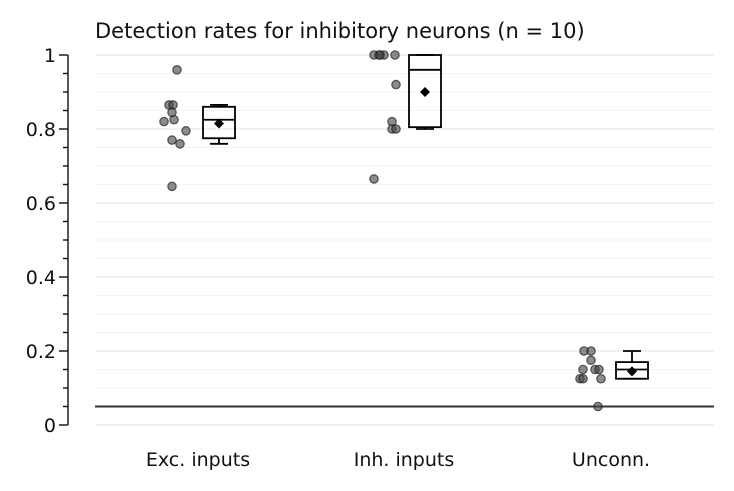  What do you see at coordinates (50, 56) in the screenshot?
I see `y-tick-label: 1` at bounding box center [50, 56].